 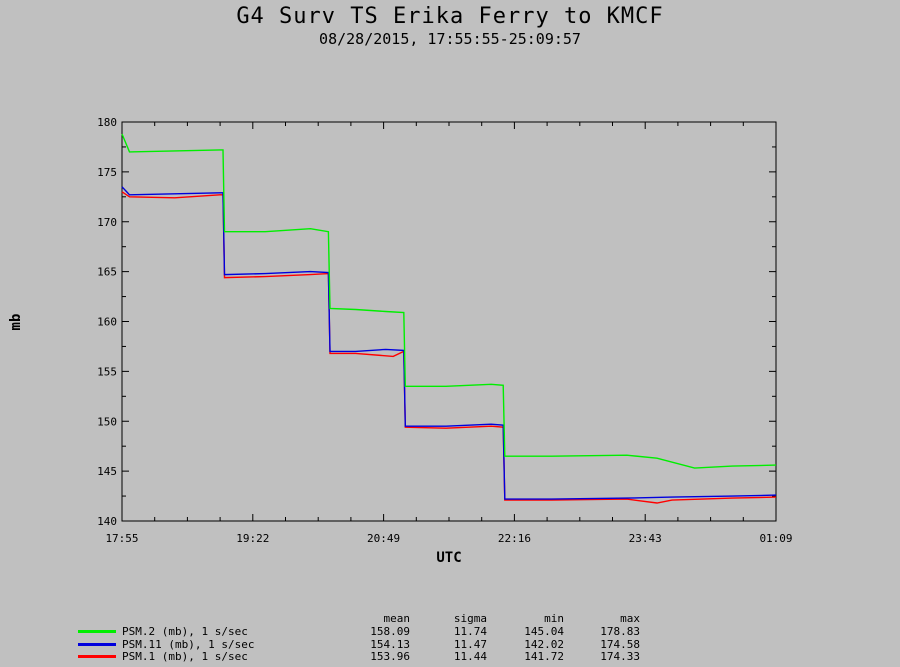 I want to click on legend-label: PSM.11 (mb), 1 s/sec, so click(x=188, y=644).